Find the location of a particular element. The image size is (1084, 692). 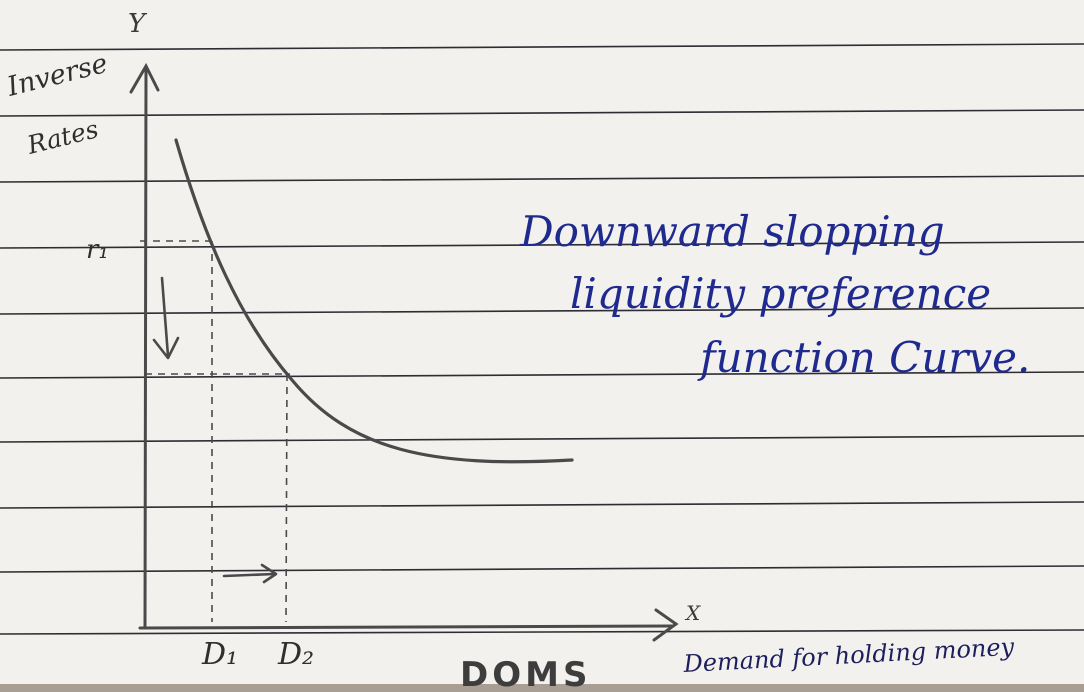

y-axis-arrowhead is located at coordinates (144, 78).